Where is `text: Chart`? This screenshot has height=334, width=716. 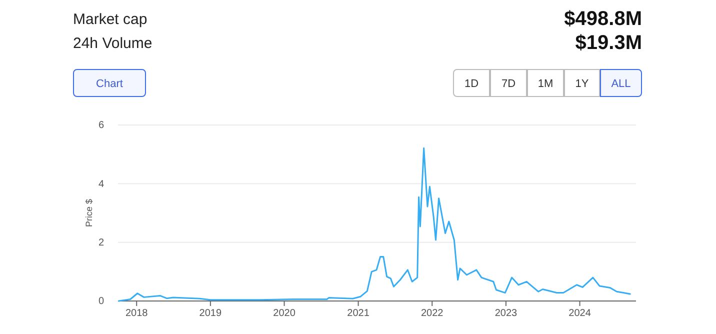
text: Chart is located at coordinates (109, 83).